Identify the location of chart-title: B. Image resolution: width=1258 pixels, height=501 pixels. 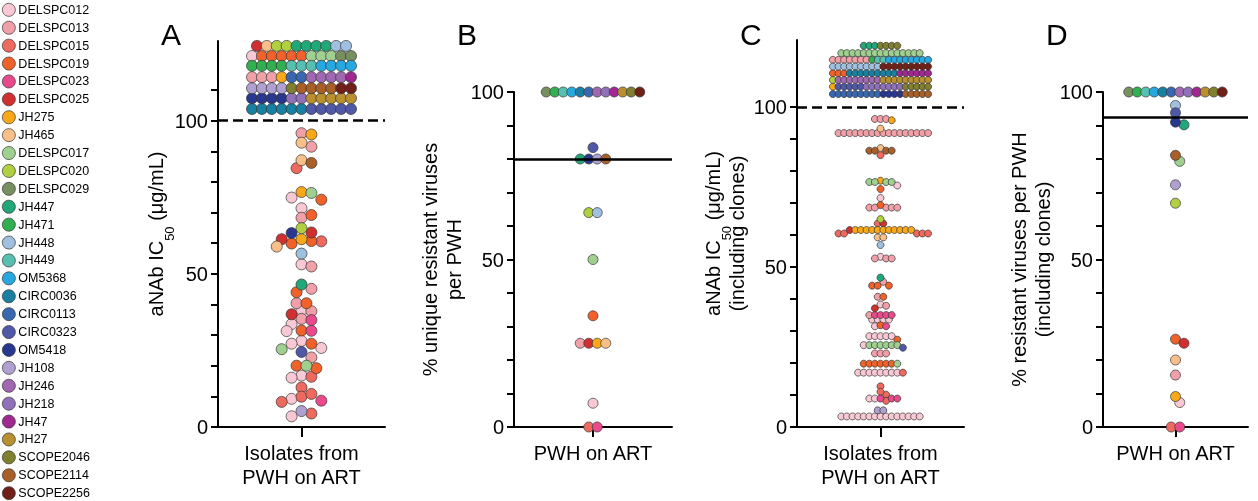
(467, 34).